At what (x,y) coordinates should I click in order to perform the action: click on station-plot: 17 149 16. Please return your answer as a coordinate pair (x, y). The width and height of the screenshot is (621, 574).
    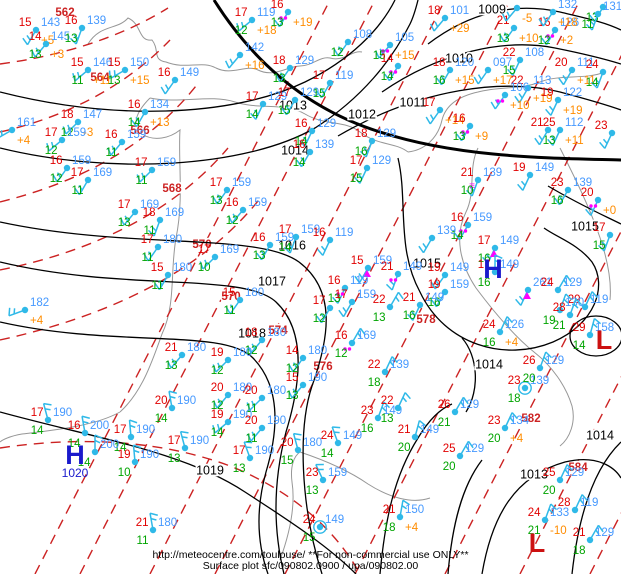
    Looking at the image, I should click on (498, 271).